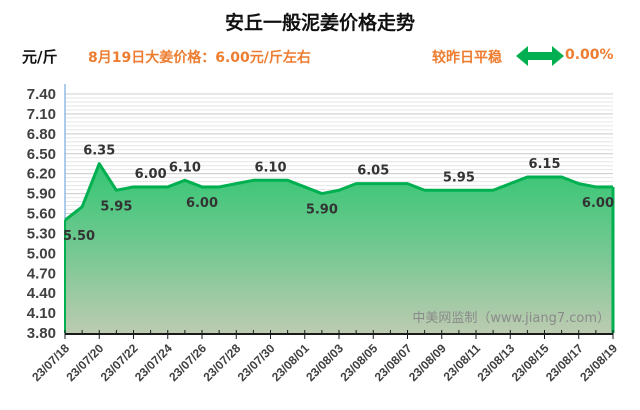 The height and width of the screenshot is (410, 640). What do you see at coordinates (99, 151) in the screenshot?
I see `data-label: 6.35` at bounding box center [99, 151].